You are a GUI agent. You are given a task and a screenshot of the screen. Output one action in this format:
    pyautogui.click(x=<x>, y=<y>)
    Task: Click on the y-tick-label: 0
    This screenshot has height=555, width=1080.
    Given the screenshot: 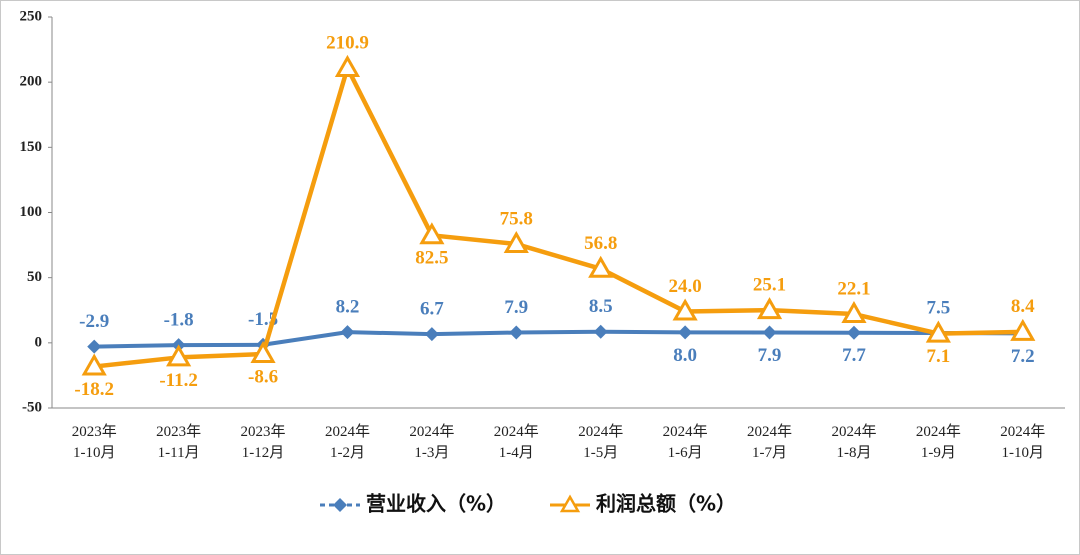 What is the action you would take?
    pyautogui.click(x=39, y=342)
    